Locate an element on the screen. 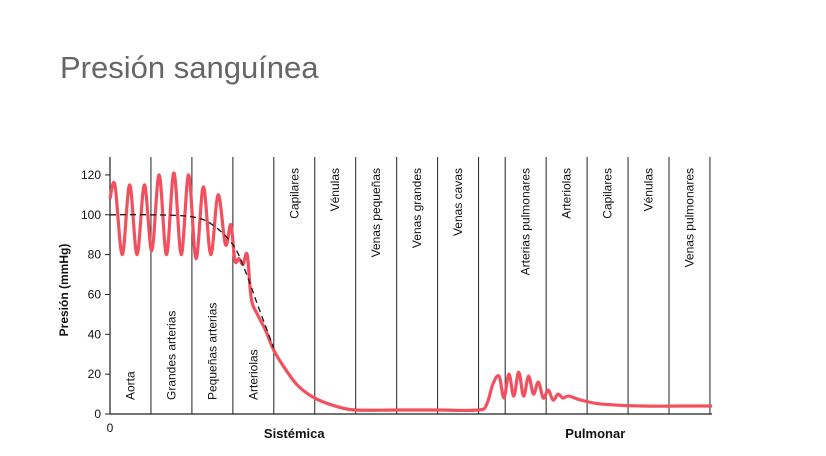 This screenshot has width=826, height=456. column-label: Arterias pulmonares is located at coordinates (526, 221).